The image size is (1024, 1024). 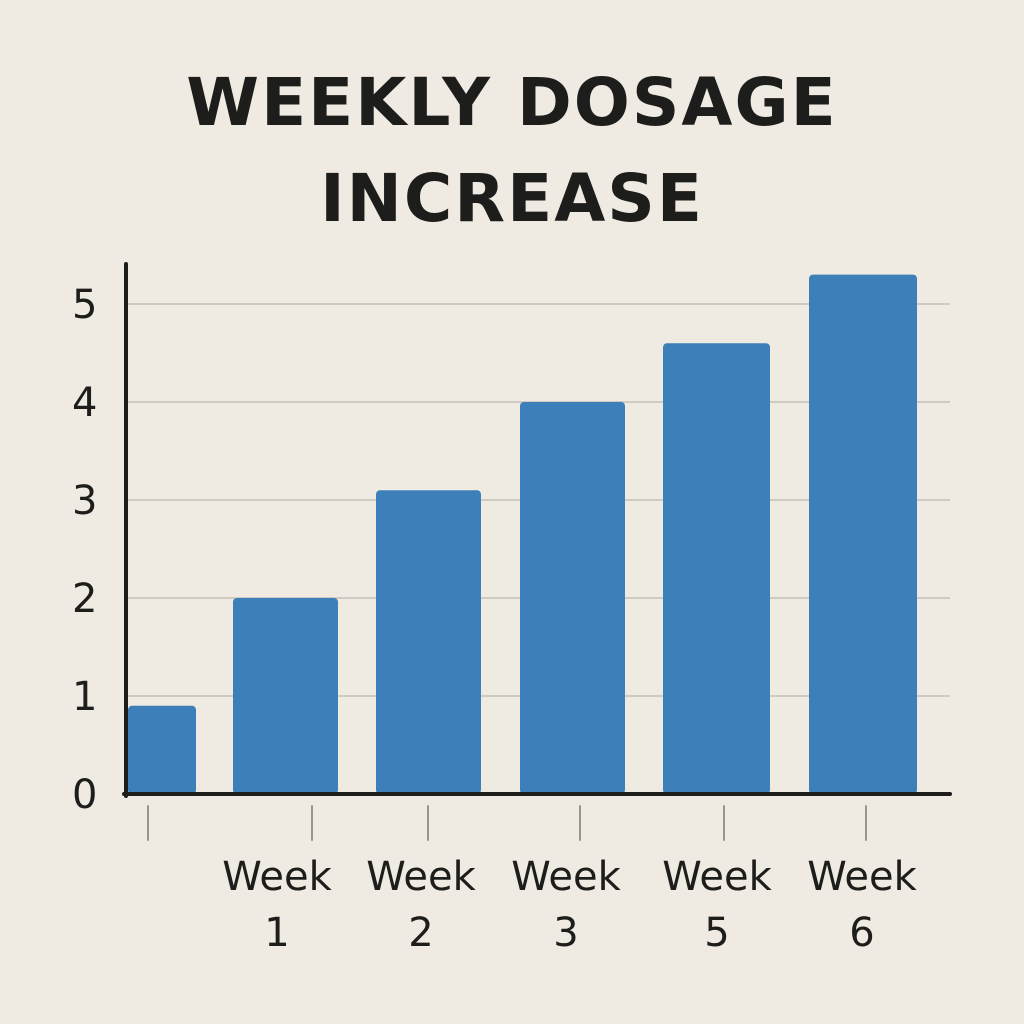 I want to click on y-tick-label: 5, so click(x=84, y=305).